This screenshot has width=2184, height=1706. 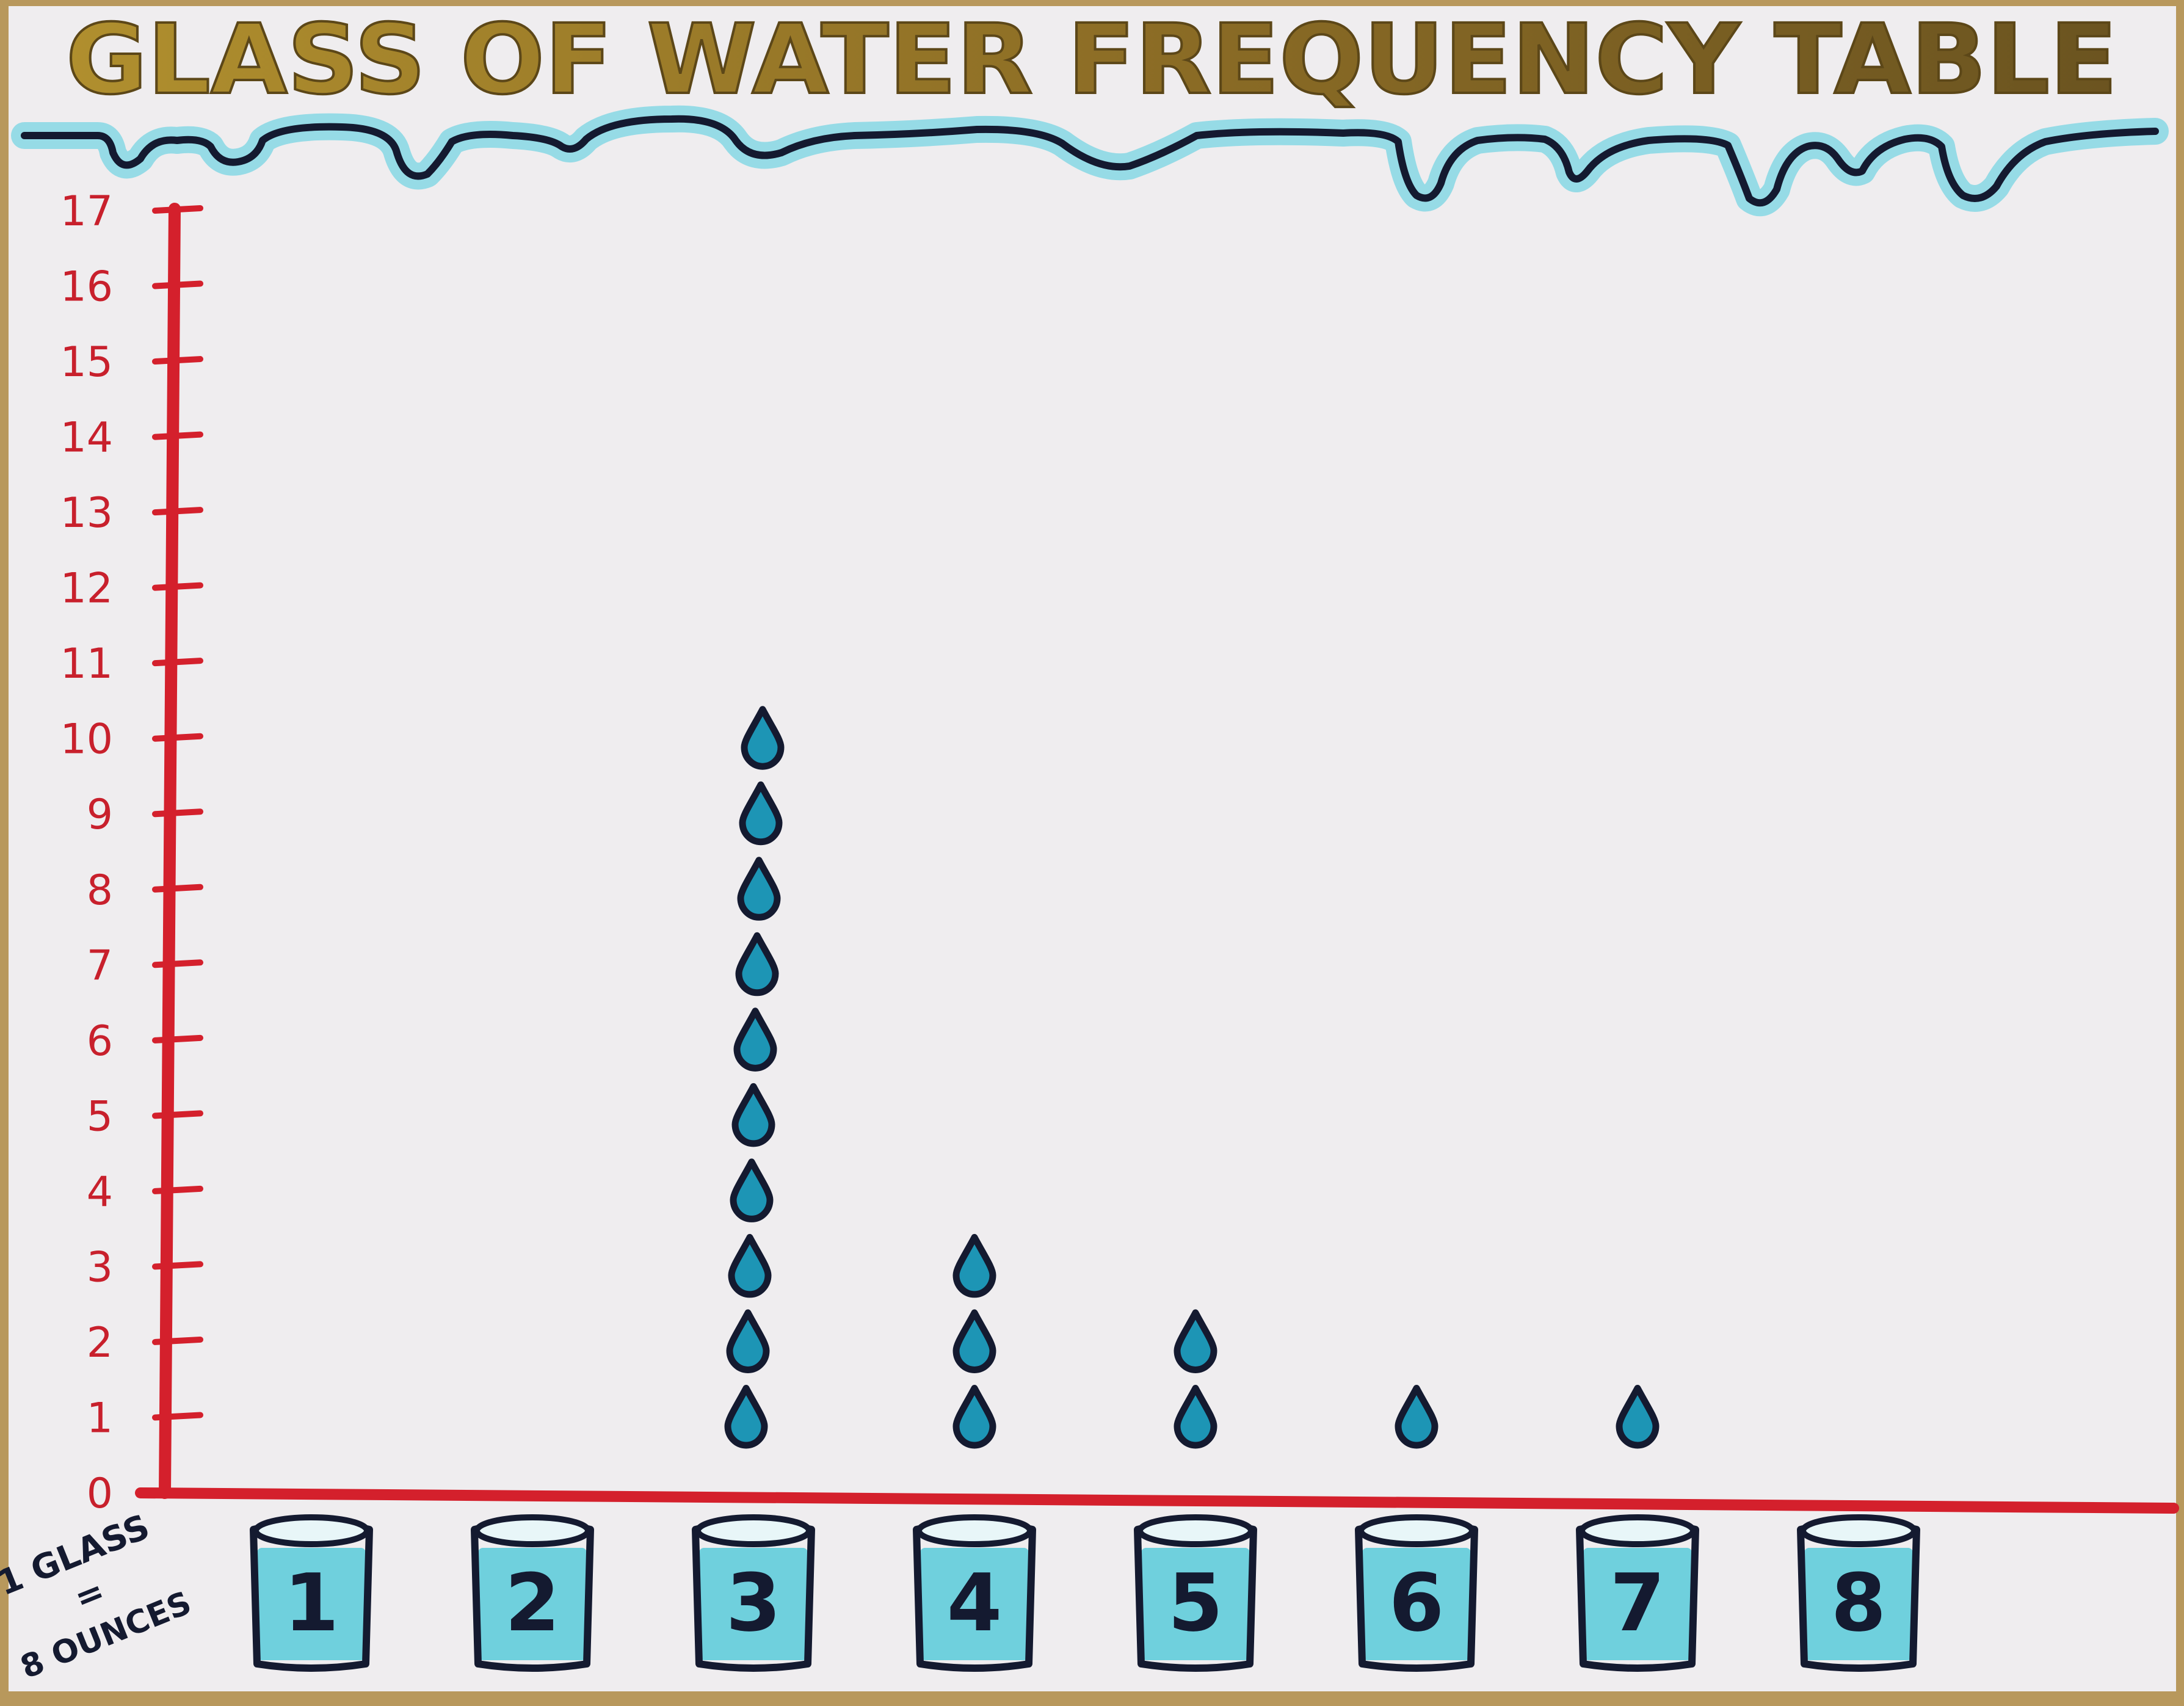 I want to click on x-tick-label: 6, so click(x=1416, y=1602).